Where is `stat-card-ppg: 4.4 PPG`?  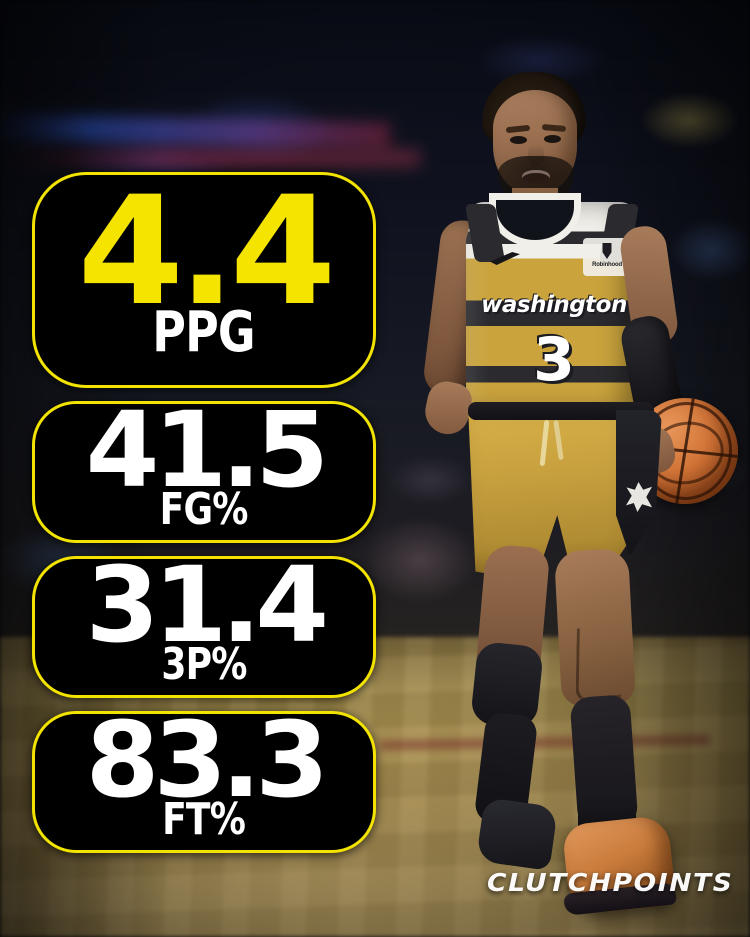 stat-card-ppg: 4.4 PPG is located at coordinates (204, 280).